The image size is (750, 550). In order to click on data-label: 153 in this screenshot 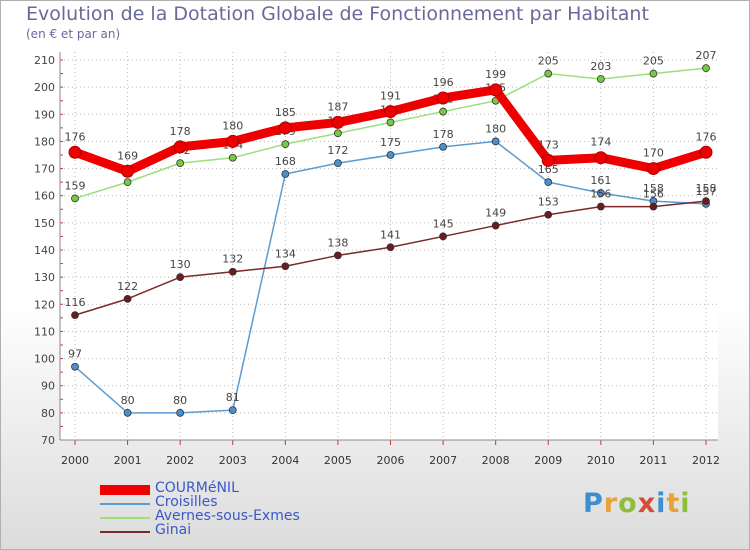, I will do `click(548, 202)`.